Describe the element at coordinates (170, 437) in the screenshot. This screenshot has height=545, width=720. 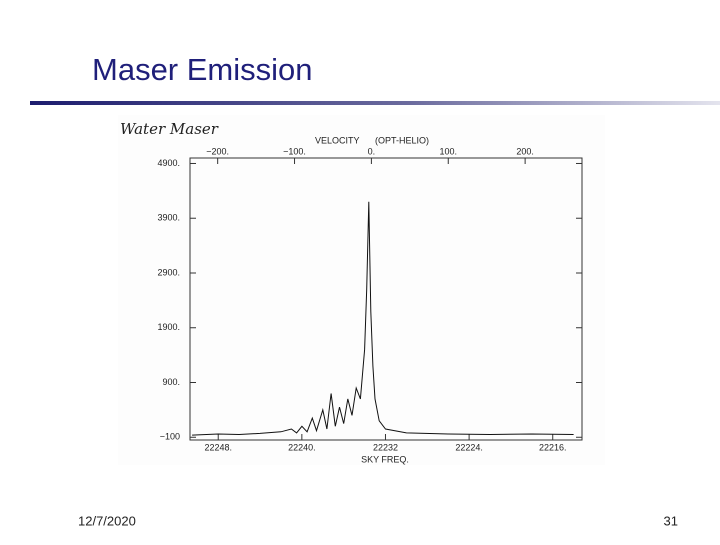
I see `y-tick-label: −100` at that location.